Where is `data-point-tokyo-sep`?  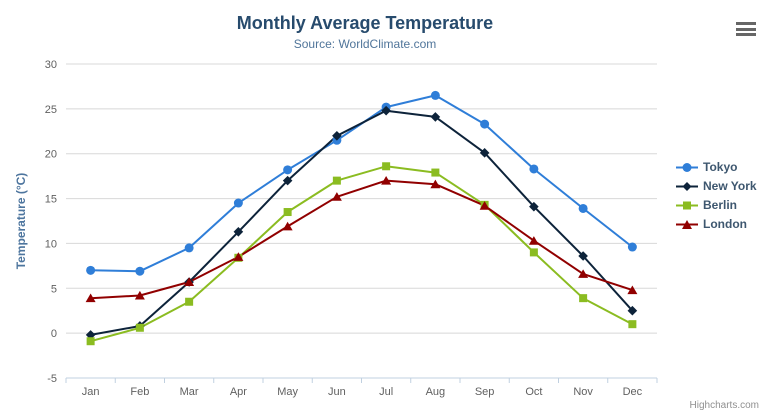 data-point-tokyo-sep is located at coordinates (485, 124).